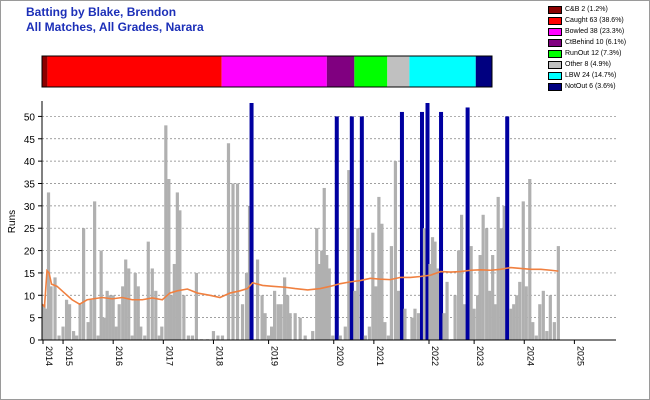 The image size is (650, 400). What do you see at coordinates (435, 356) in the screenshot?
I see `x-tick-label: 2022` at bounding box center [435, 356].